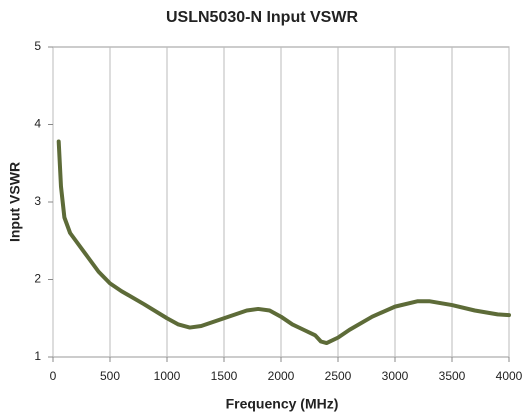  What do you see at coordinates (509, 376) in the screenshot?
I see `x-tick-label: 4000` at bounding box center [509, 376].